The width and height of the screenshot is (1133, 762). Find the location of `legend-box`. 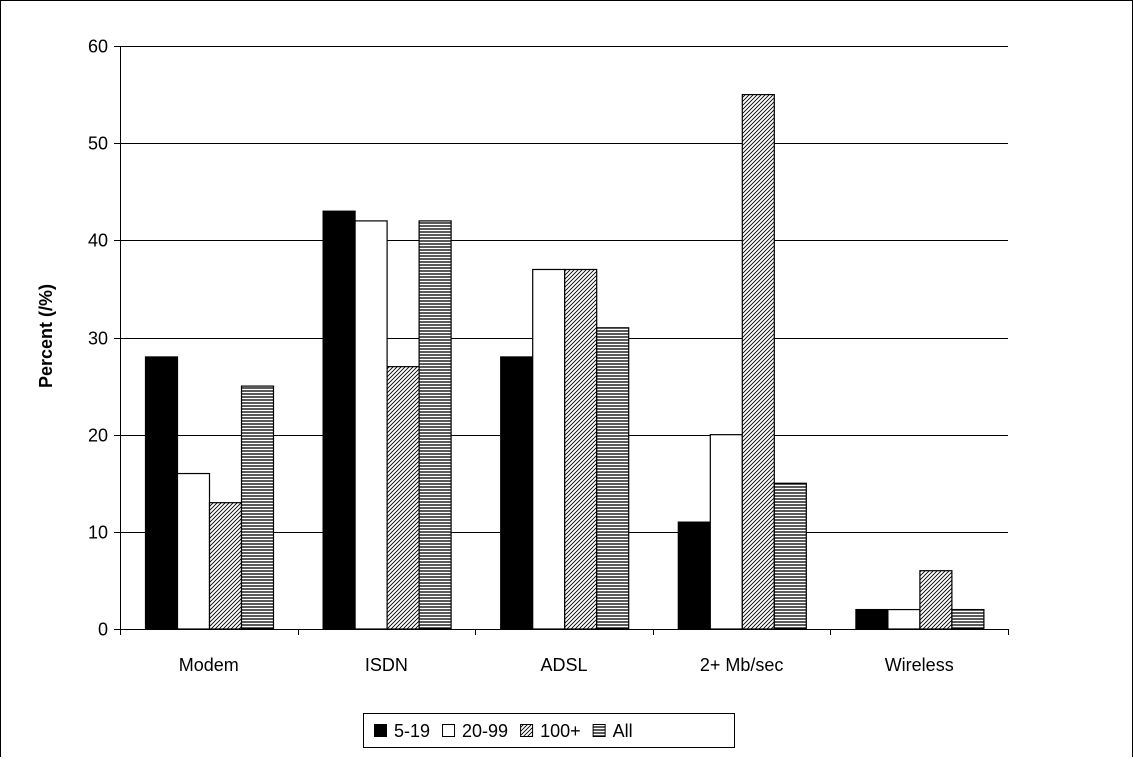

legend-box is located at coordinates (549, 730).